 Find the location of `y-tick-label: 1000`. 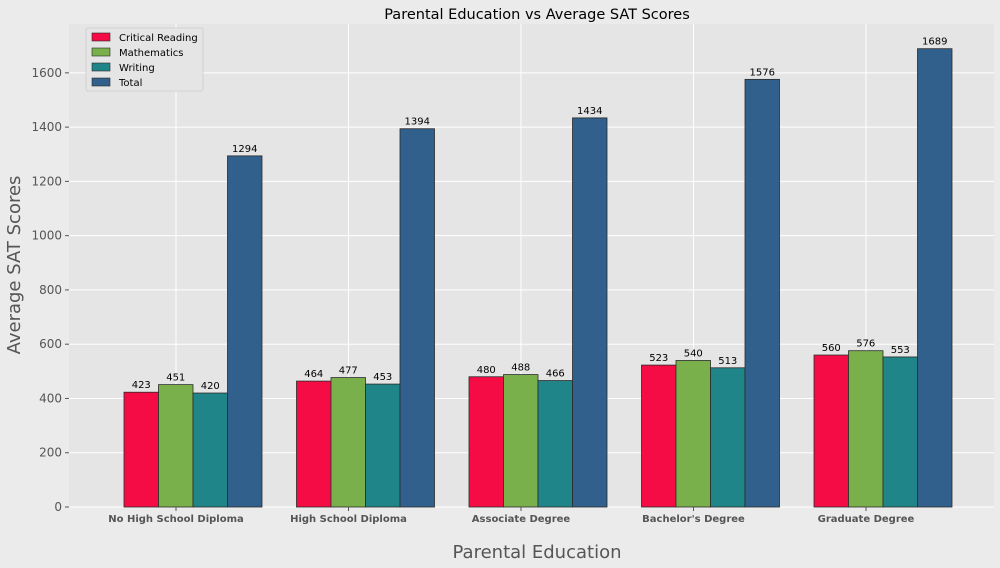

y-tick-label: 1000 is located at coordinates (46, 236).